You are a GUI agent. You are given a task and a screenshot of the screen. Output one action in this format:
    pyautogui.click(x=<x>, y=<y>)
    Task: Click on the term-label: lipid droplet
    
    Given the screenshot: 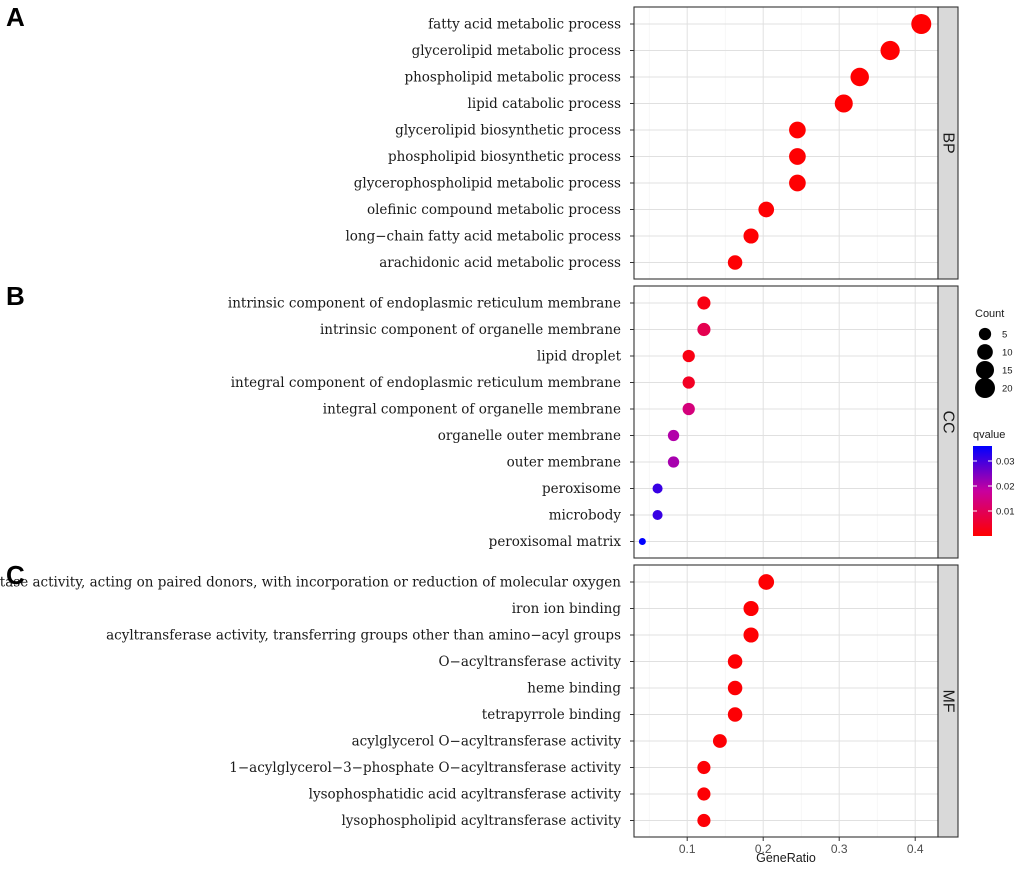 What is the action you would take?
    pyautogui.click(x=579, y=357)
    